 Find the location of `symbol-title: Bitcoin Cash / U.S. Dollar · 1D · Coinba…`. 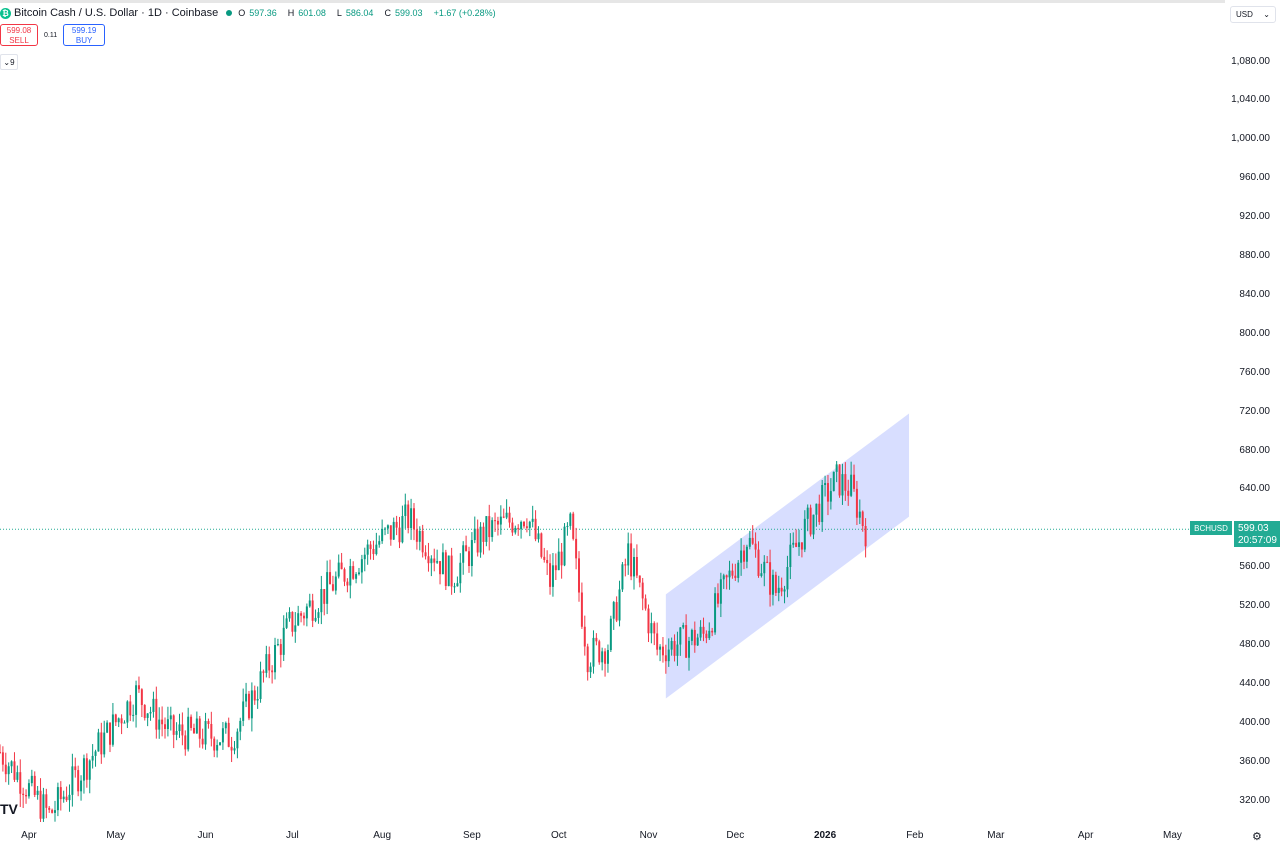

symbol-title: Bitcoin Cash / U.S. Dollar · 1D · Coinba… is located at coordinates (116, 13).